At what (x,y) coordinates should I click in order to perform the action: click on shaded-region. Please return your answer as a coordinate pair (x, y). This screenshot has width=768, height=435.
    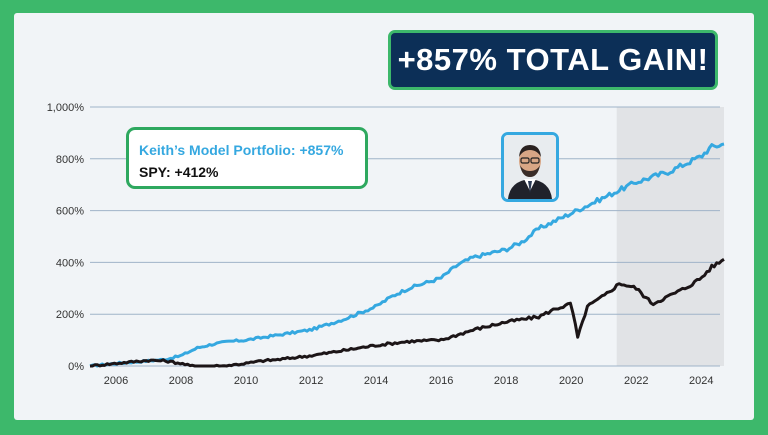
    Looking at the image, I should click on (670, 236).